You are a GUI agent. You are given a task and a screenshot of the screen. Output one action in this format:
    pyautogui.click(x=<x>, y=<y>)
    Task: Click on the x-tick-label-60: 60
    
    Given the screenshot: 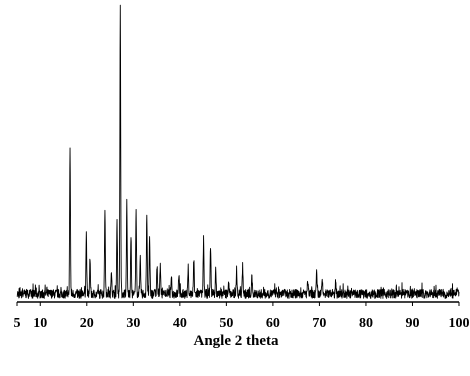 What is the action you would take?
    pyautogui.click(x=273, y=323)
    